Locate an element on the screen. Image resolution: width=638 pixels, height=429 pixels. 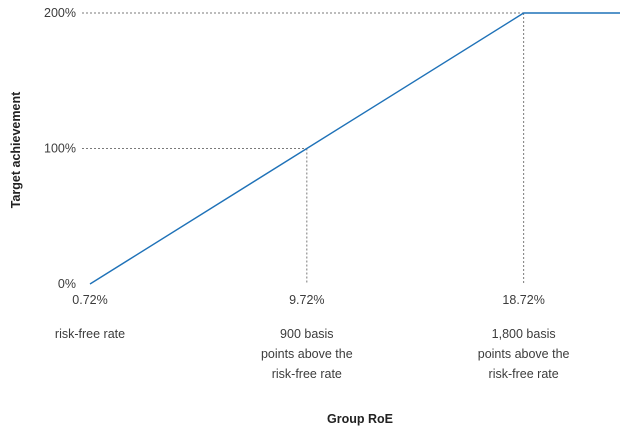
y-tick-label: 0% is located at coordinates (67, 284).